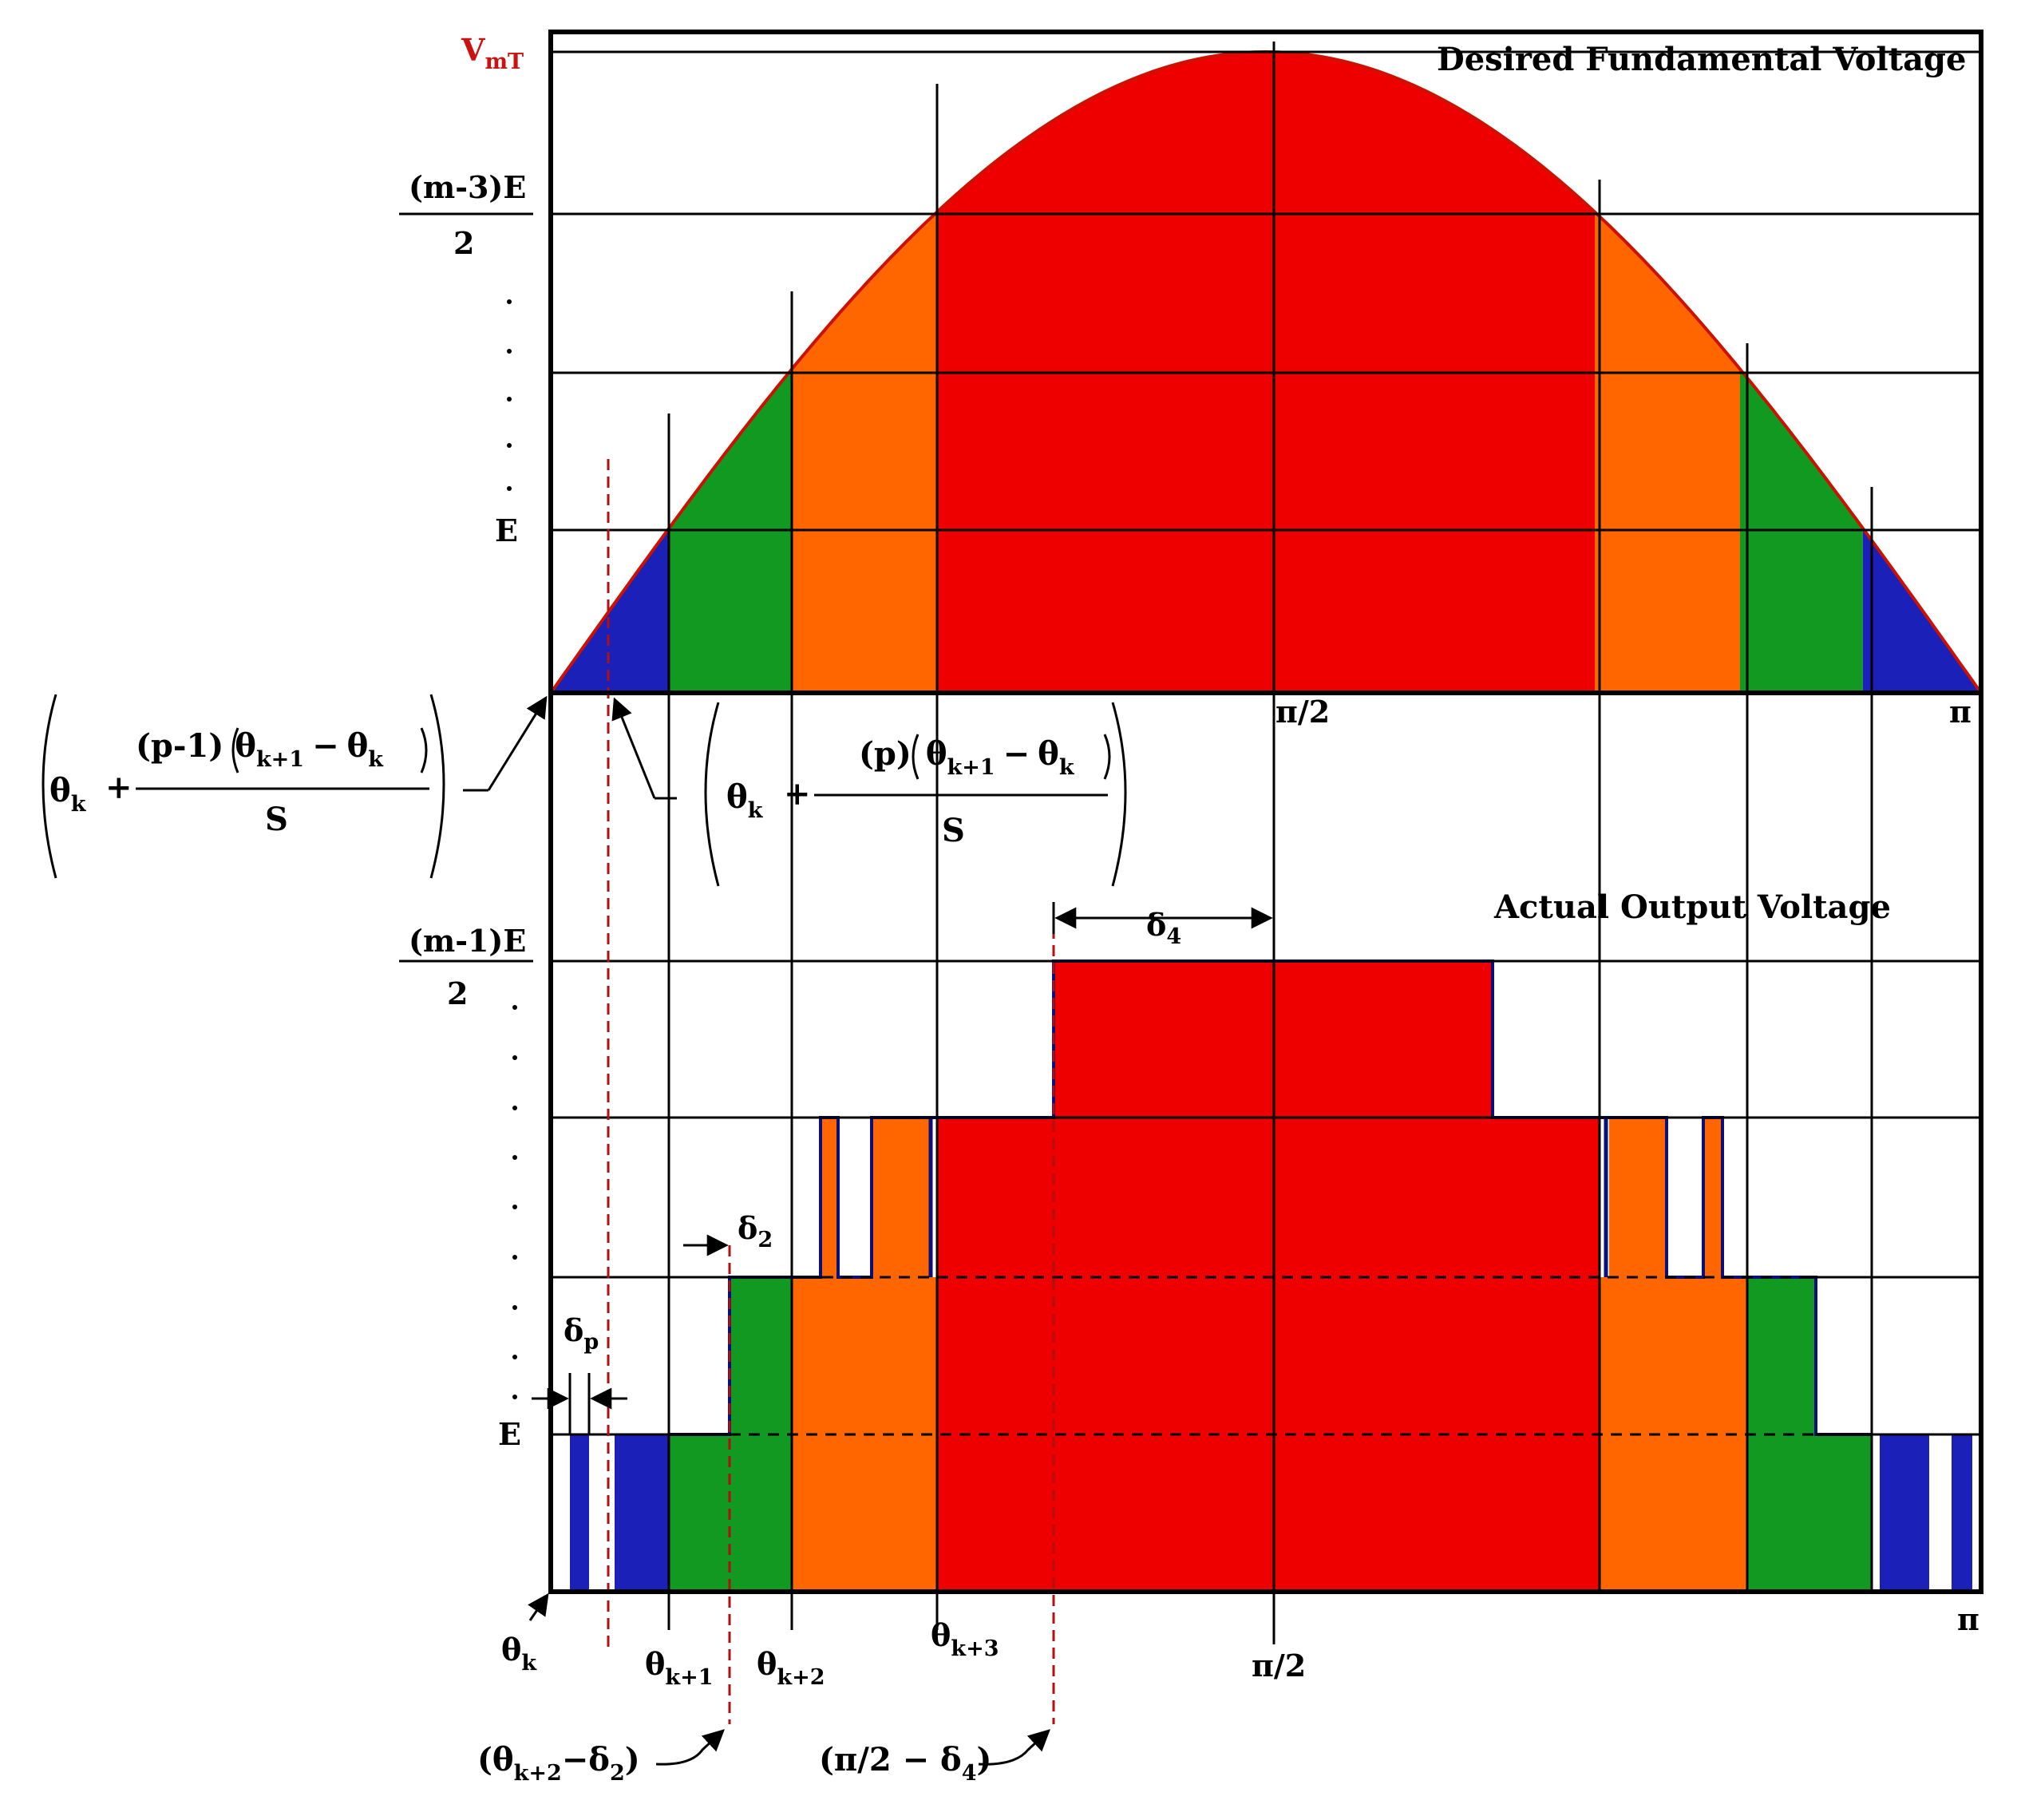  Describe the element at coordinates (1303, 712) in the screenshot. I see `top-half-pi-label: π/2` at that location.